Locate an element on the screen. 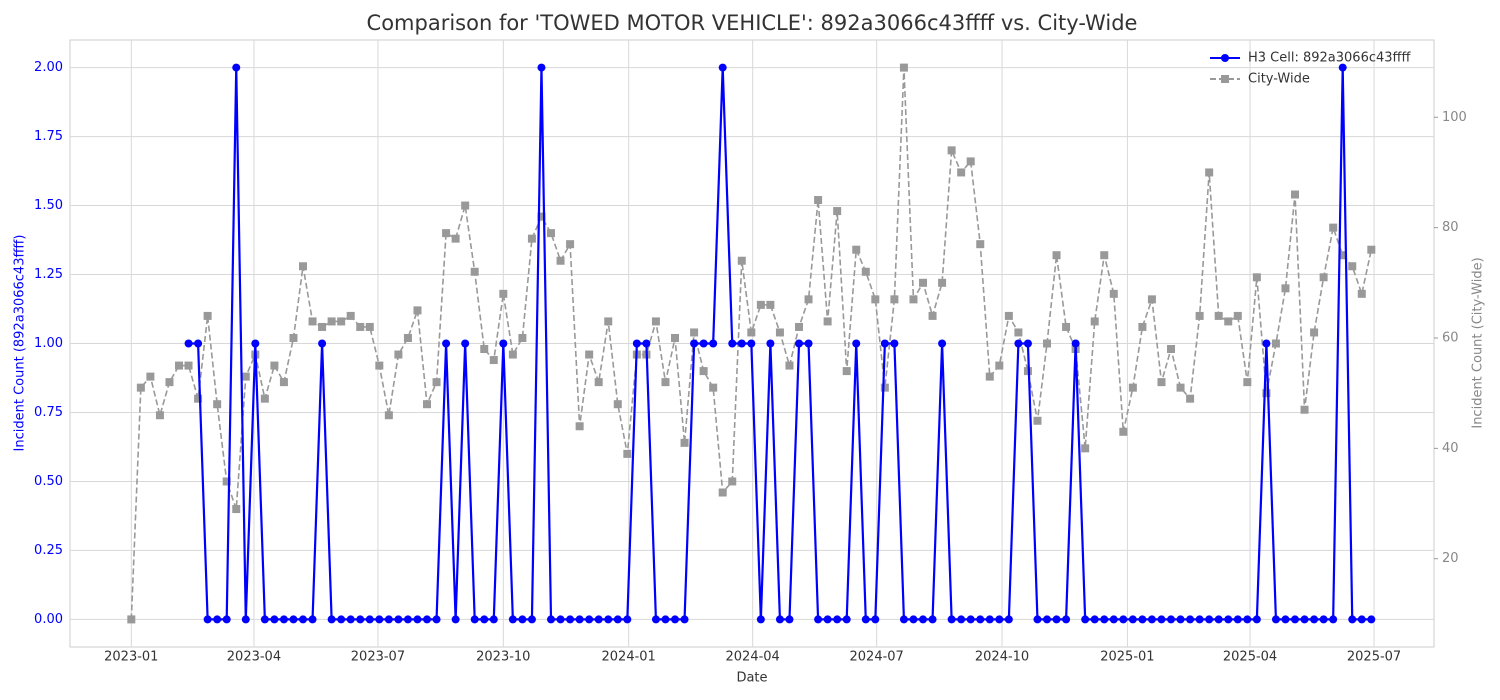 Image resolution: width=1500 pixels, height=700 pixels. y-tick-label: 1.75 is located at coordinates (48, 136).